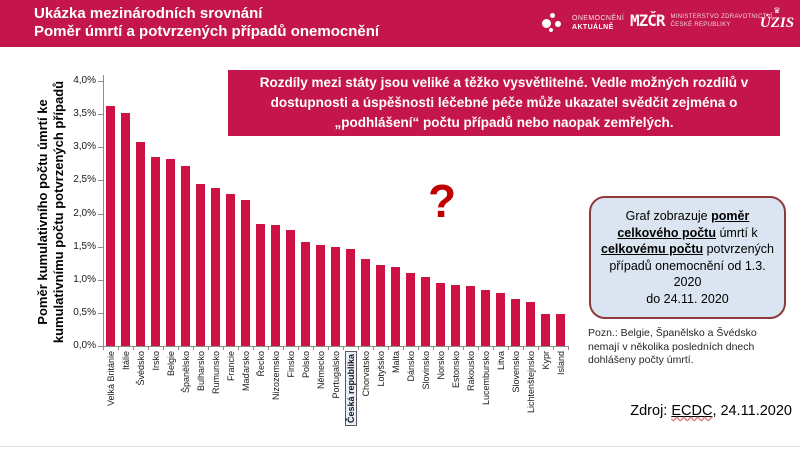  What do you see at coordinates (126, 394) in the screenshot?
I see `x-axis-label: Itálie` at bounding box center [126, 394].